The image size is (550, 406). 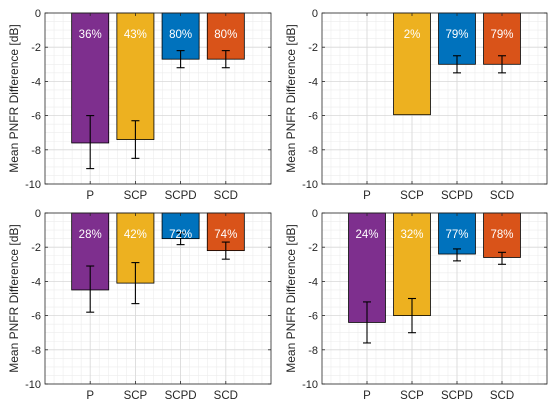 I want to click on data-label-scd: 79%, so click(x=501, y=35).